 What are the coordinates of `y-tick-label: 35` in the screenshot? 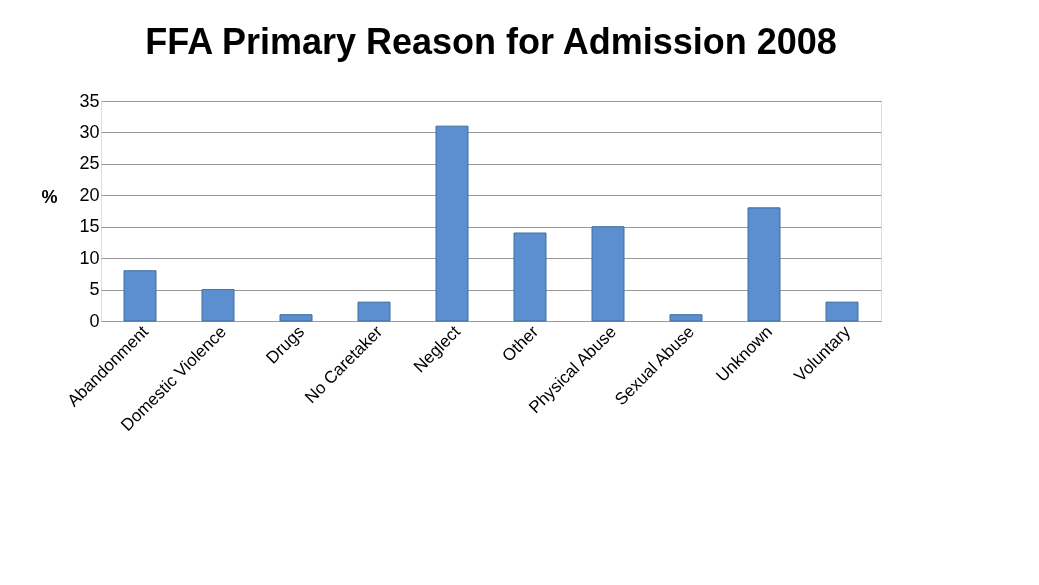 It's located at (89, 100).